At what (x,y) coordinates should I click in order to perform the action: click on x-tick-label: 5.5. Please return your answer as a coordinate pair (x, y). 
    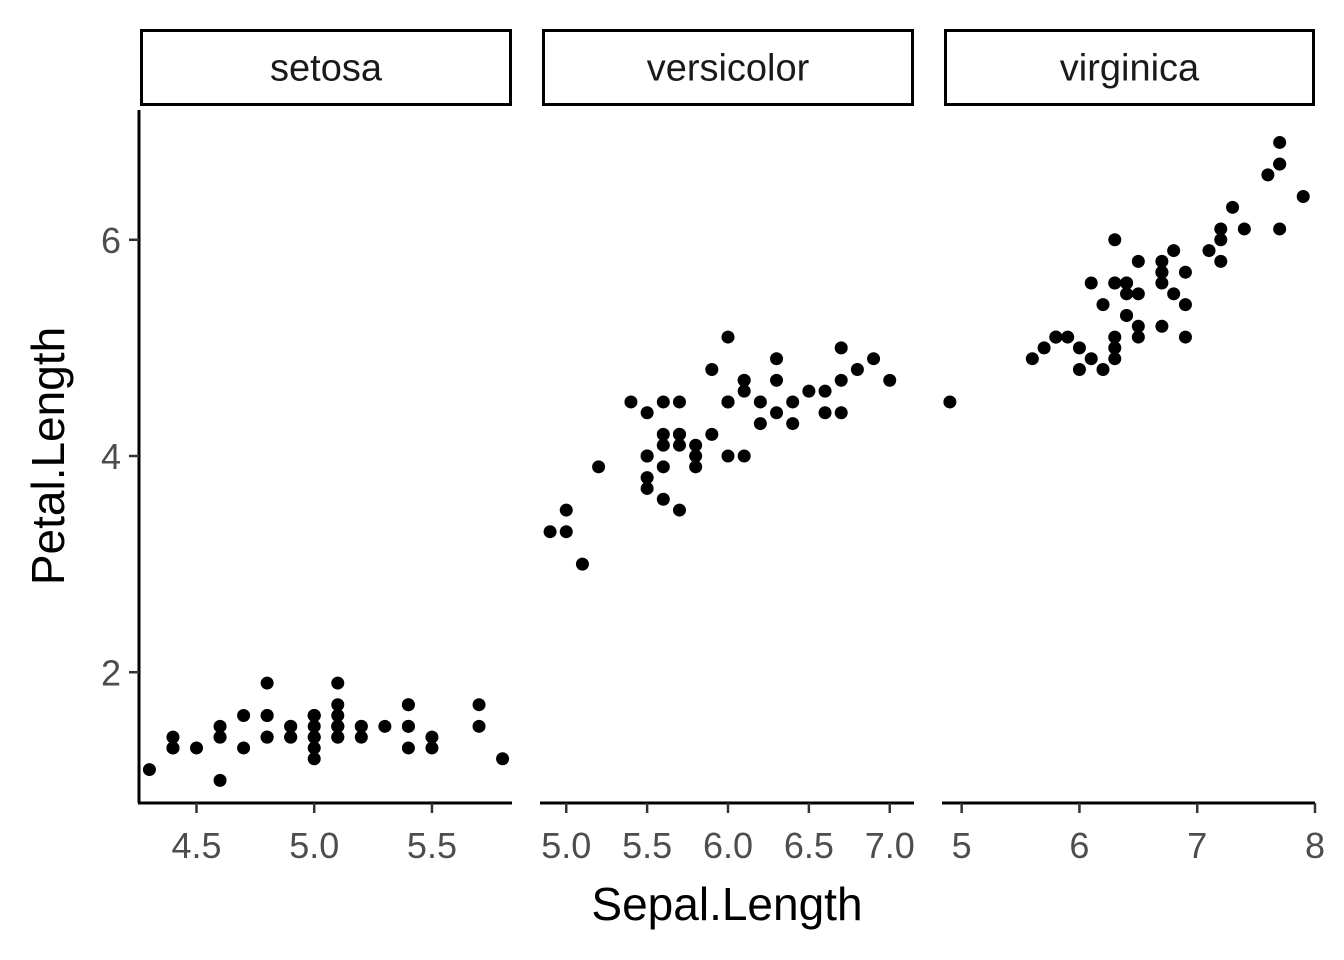
    Looking at the image, I should click on (432, 845).